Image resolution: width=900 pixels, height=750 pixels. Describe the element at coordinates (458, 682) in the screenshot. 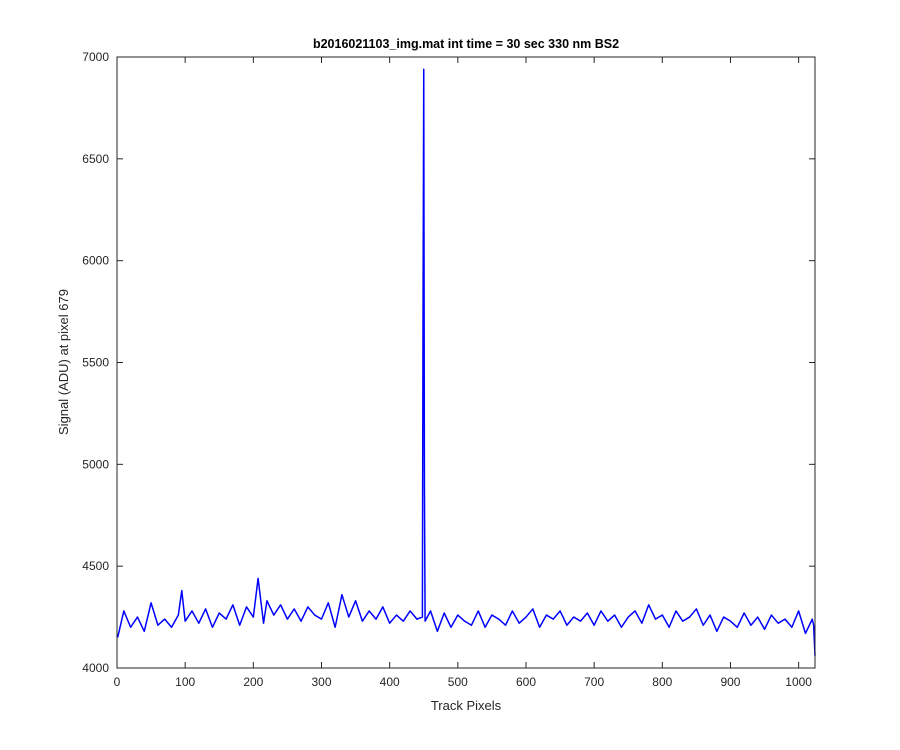

I see `x-tick-label: 500` at that location.